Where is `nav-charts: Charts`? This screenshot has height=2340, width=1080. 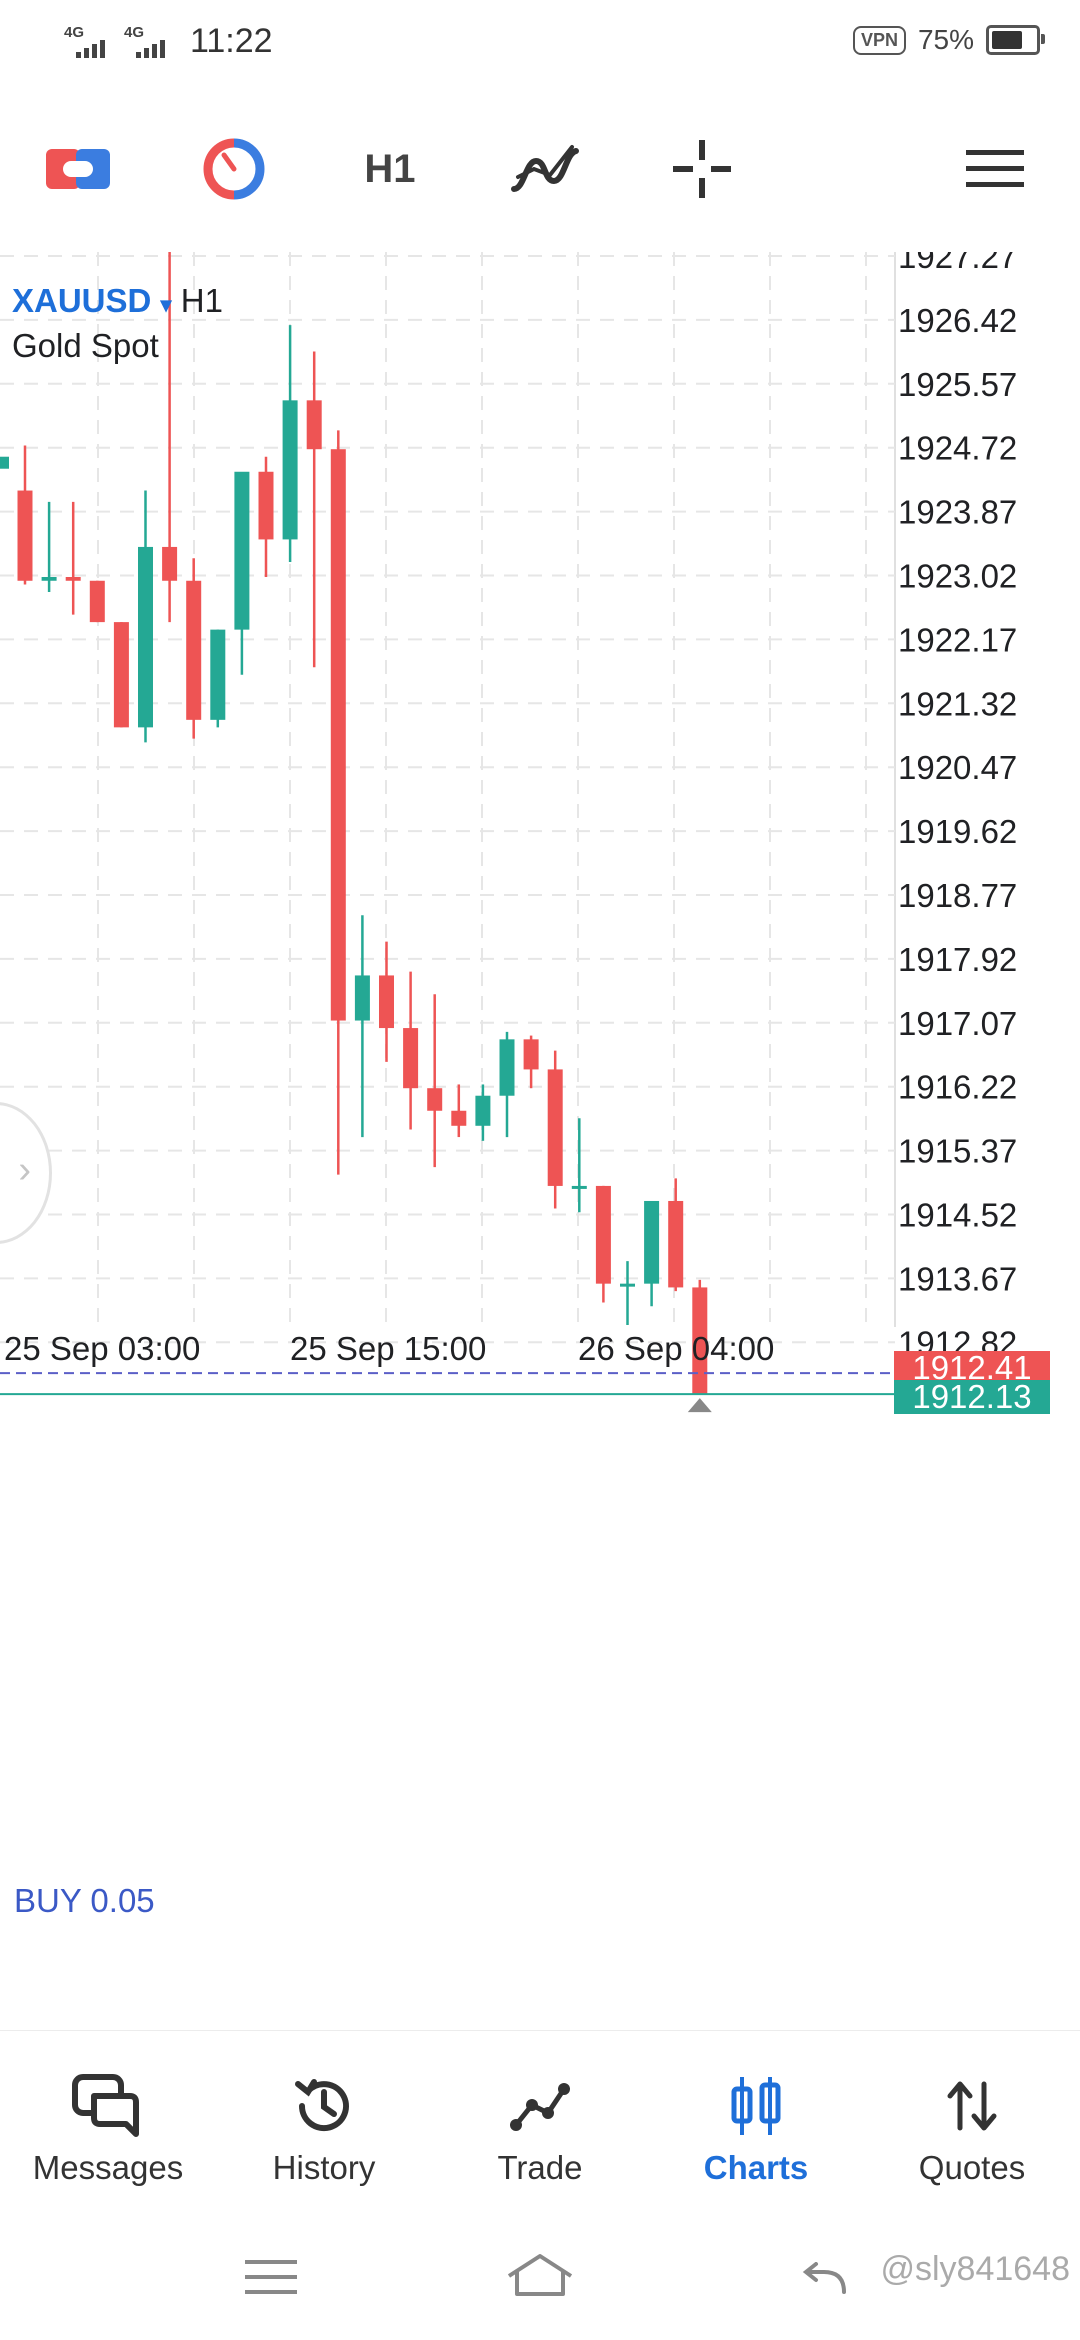 nav-charts: Charts is located at coordinates (756, 2121).